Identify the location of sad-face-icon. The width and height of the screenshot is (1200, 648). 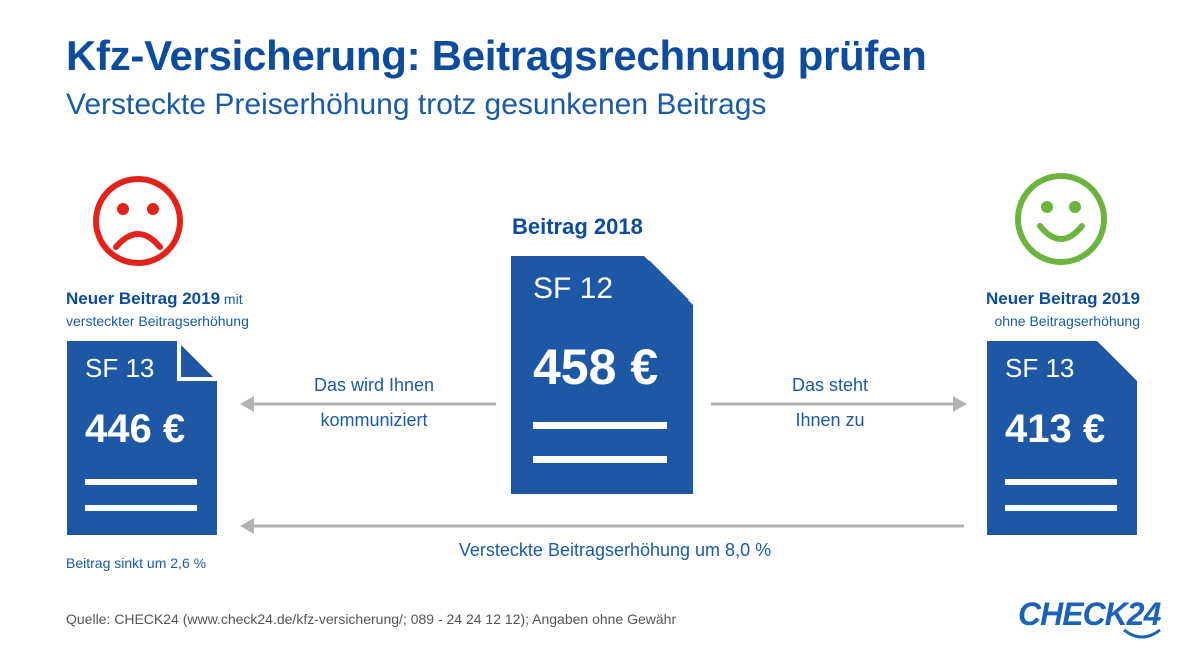
(138, 221).